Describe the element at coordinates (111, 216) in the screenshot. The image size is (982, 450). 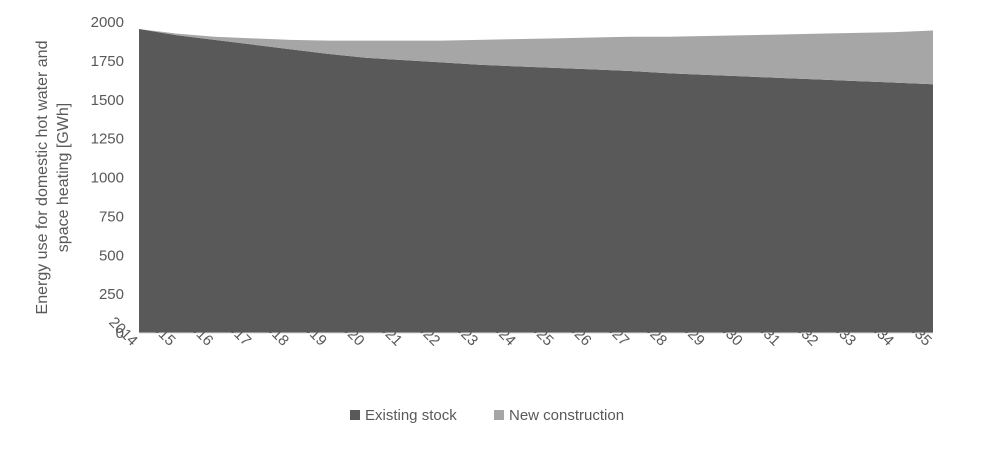
I see `y-tick-label: 750` at that location.